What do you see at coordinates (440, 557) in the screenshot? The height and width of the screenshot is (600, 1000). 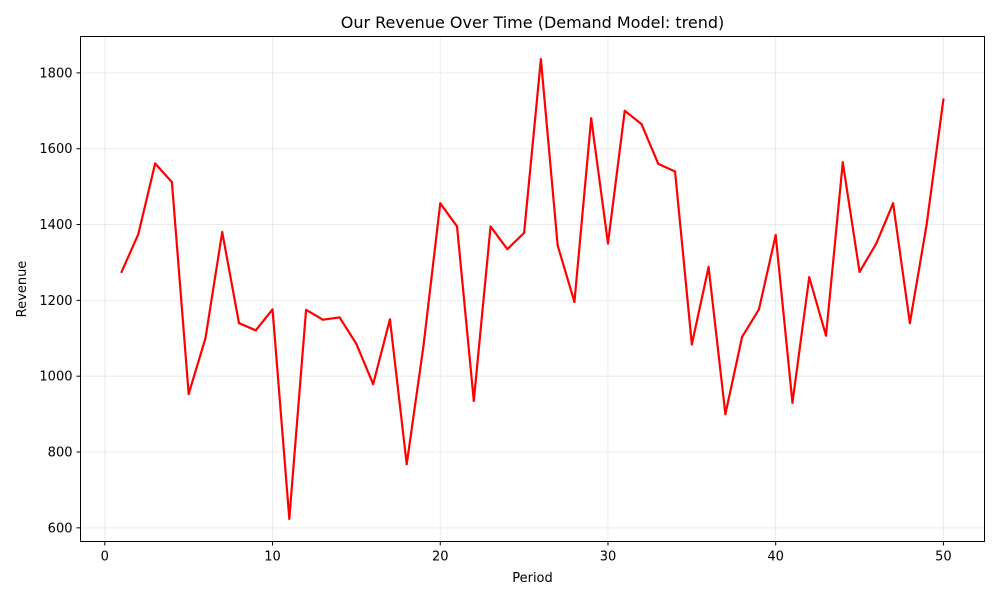 I see `x-tick-label: 20` at bounding box center [440, 557].